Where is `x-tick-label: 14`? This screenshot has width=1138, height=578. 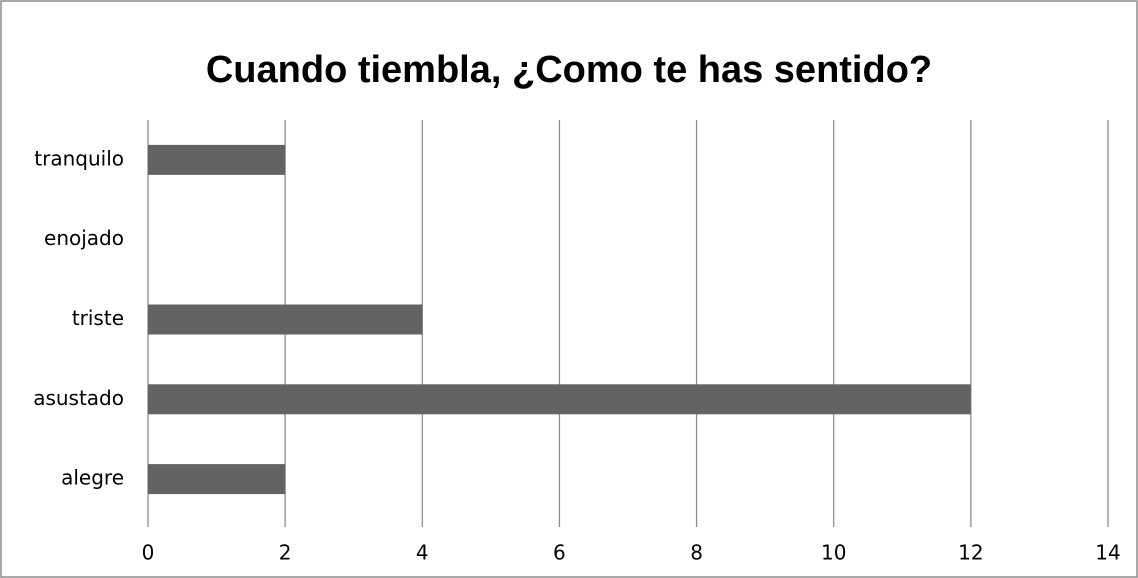 x-tick-label: 14 is located at coordinates (1107, 553).